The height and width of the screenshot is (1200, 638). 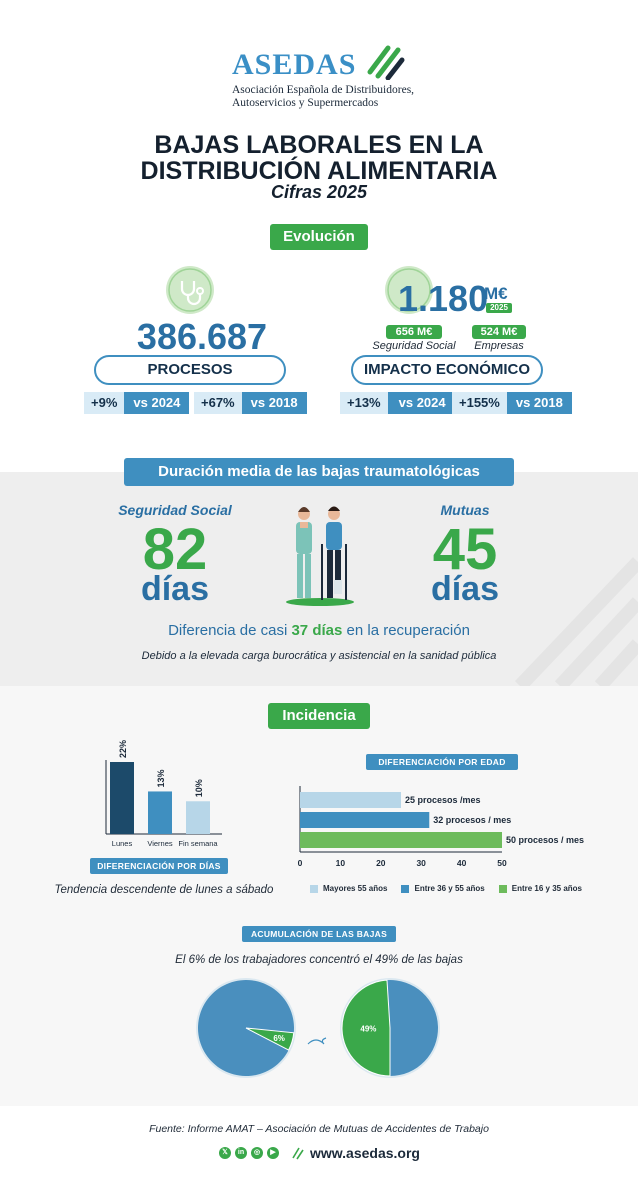 What do you see at coordinates (164, 890) in the screenshot?
I see `trend-text: Tendencia descendente de lunes a sábado` at bounding box center [164, 890].